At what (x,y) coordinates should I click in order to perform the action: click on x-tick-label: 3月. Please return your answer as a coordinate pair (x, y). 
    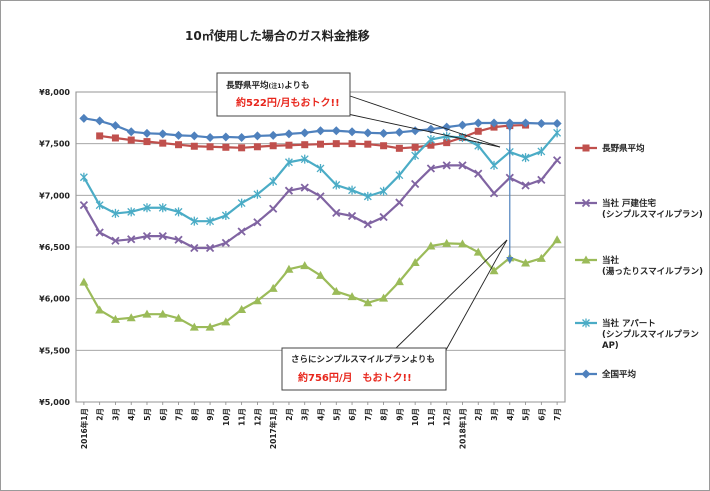
    Looking at the image, I should click on (115, 414).